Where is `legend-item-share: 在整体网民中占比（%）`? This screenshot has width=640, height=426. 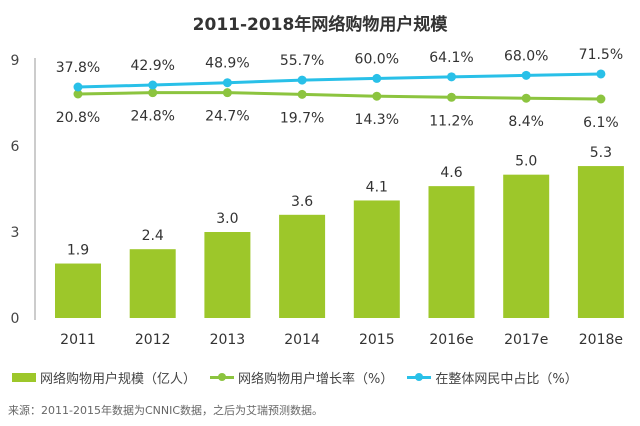 legend-item-share: 在整体网民中占比（%） is located at coordinates (492, 377).